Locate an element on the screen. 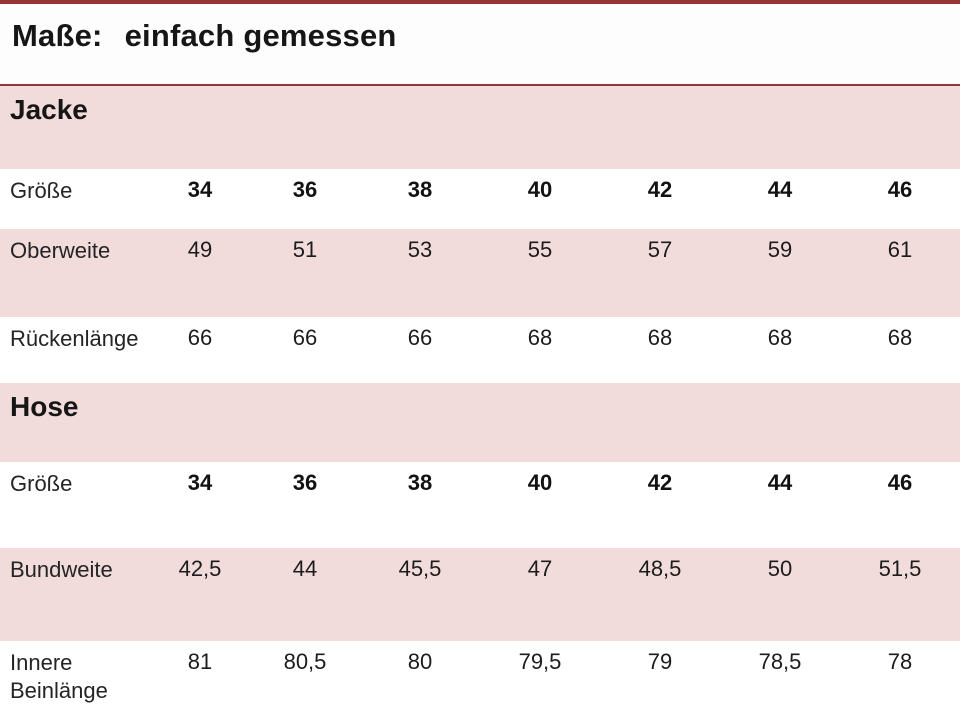 The image size is (960, 720). hose-groesse-value: 34 is located at coordinates (200, 482).